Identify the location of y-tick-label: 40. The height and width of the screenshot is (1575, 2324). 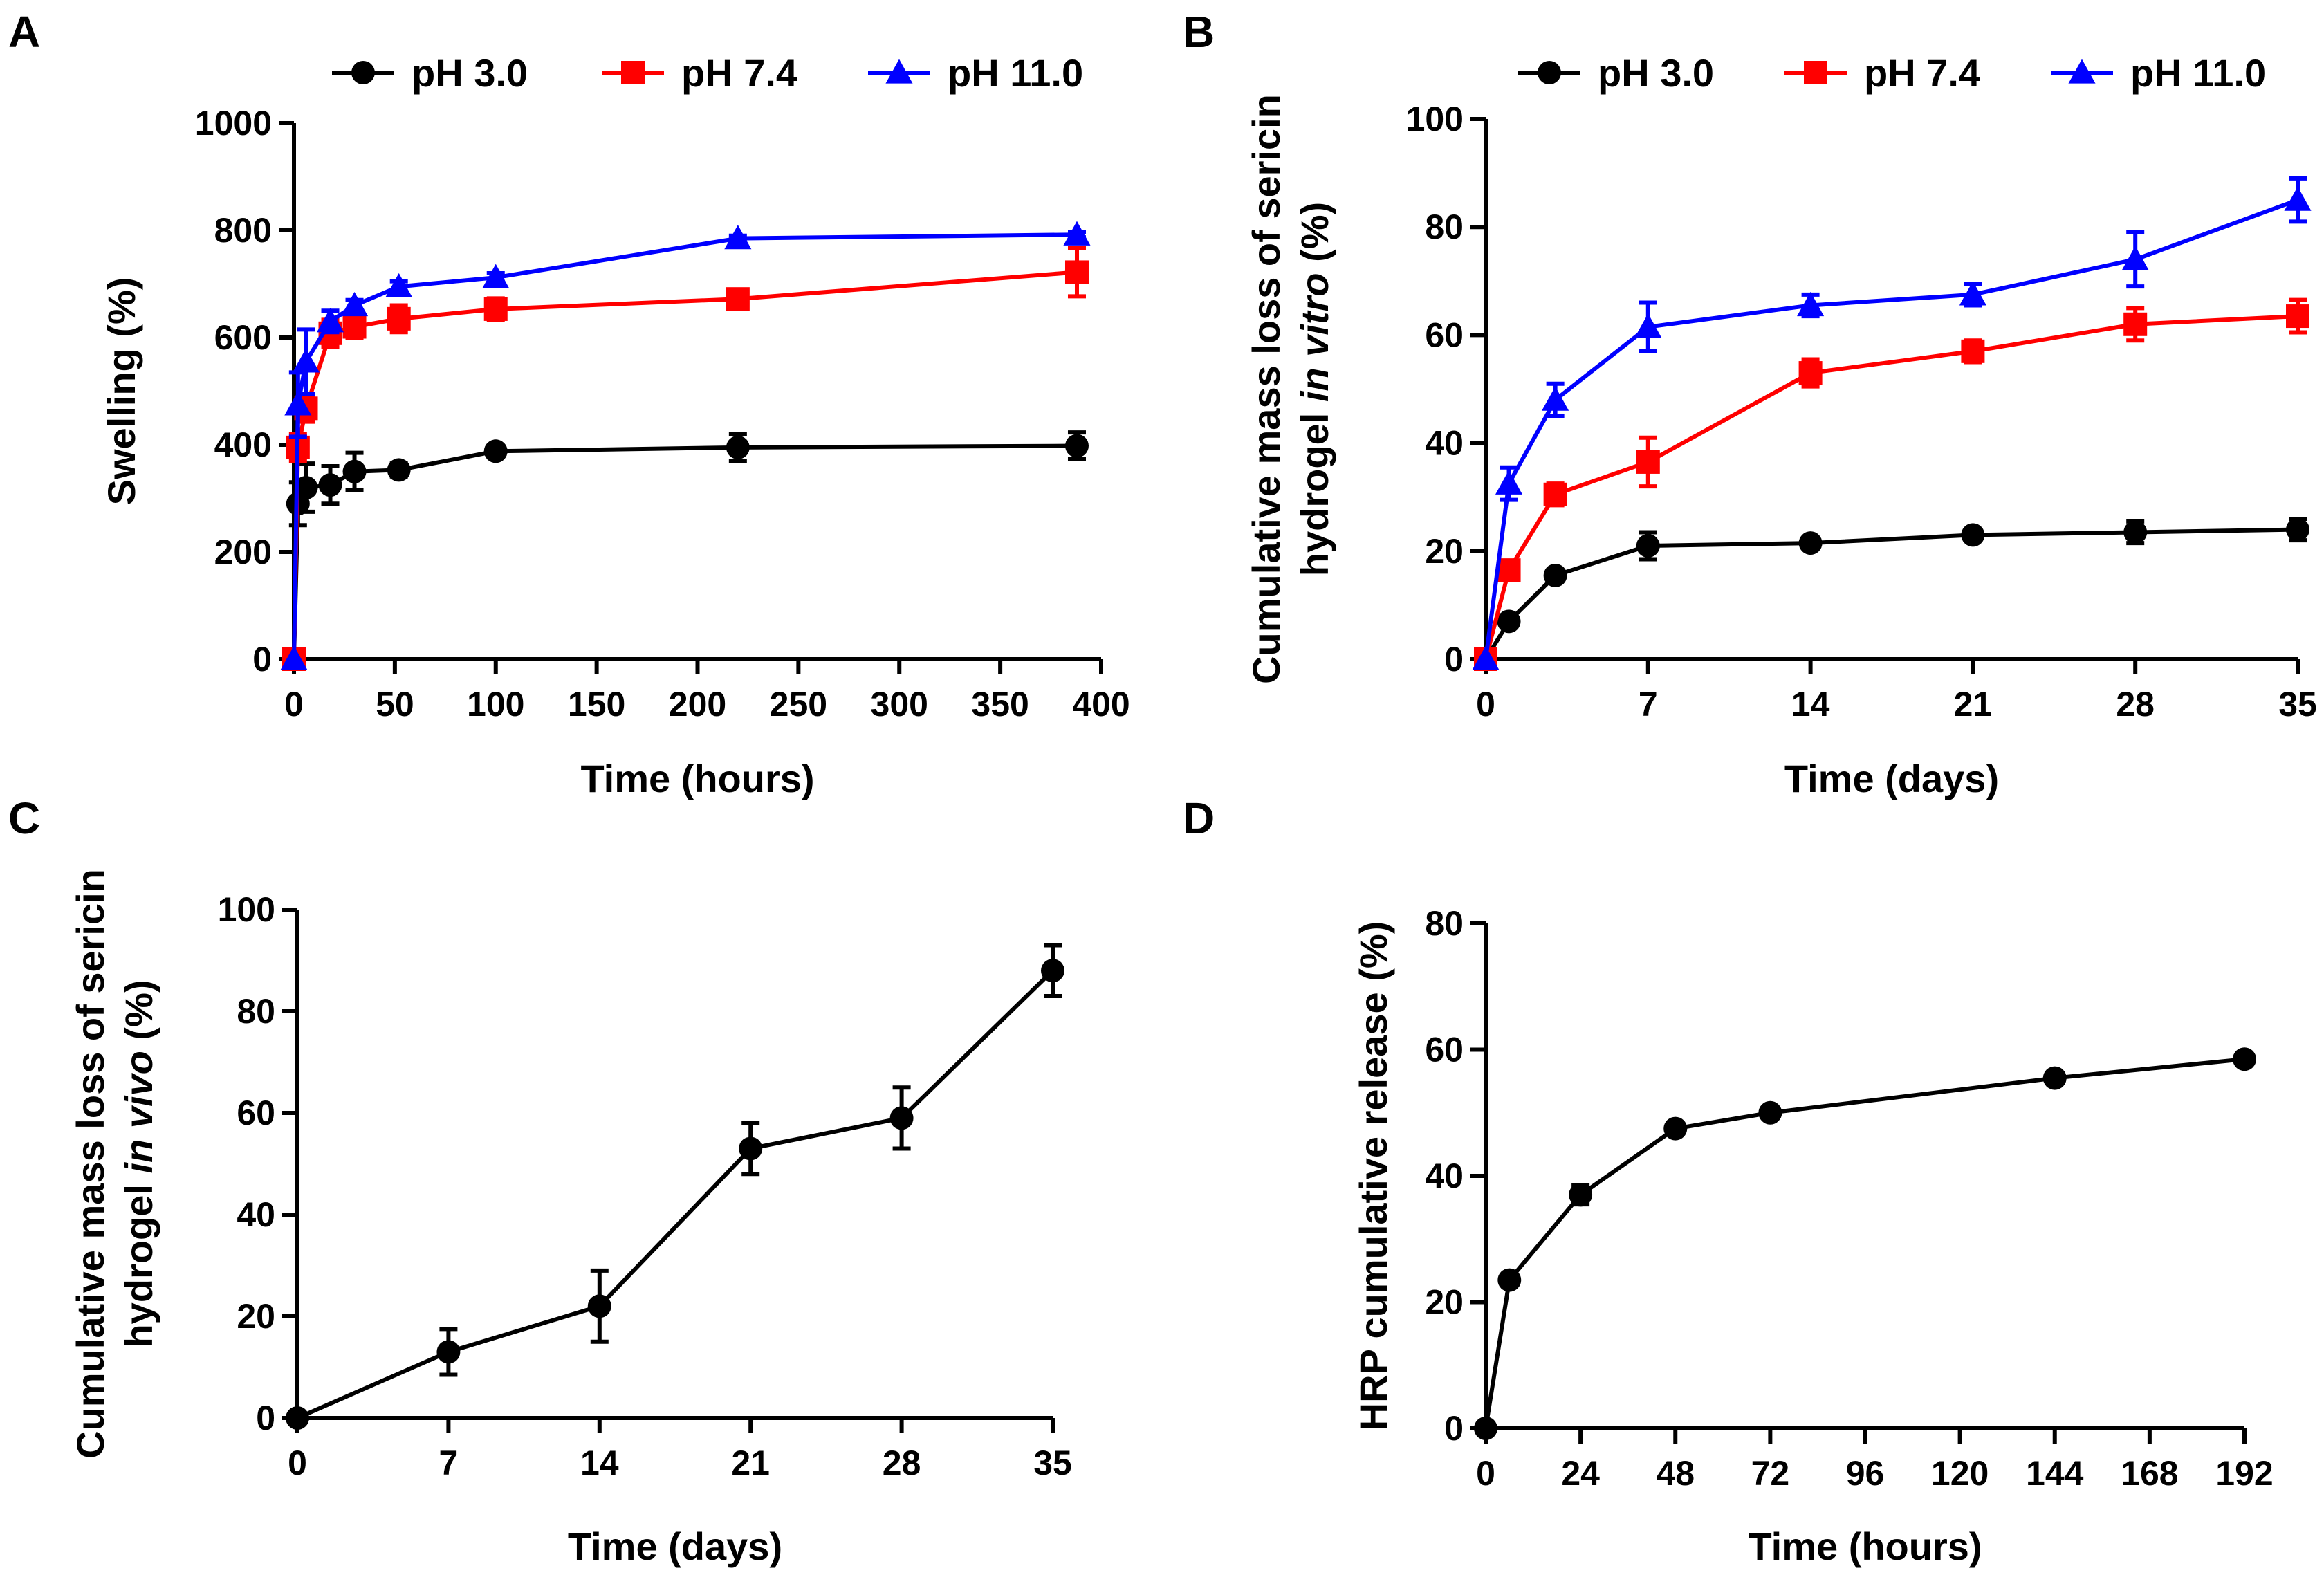
(256, 1214).